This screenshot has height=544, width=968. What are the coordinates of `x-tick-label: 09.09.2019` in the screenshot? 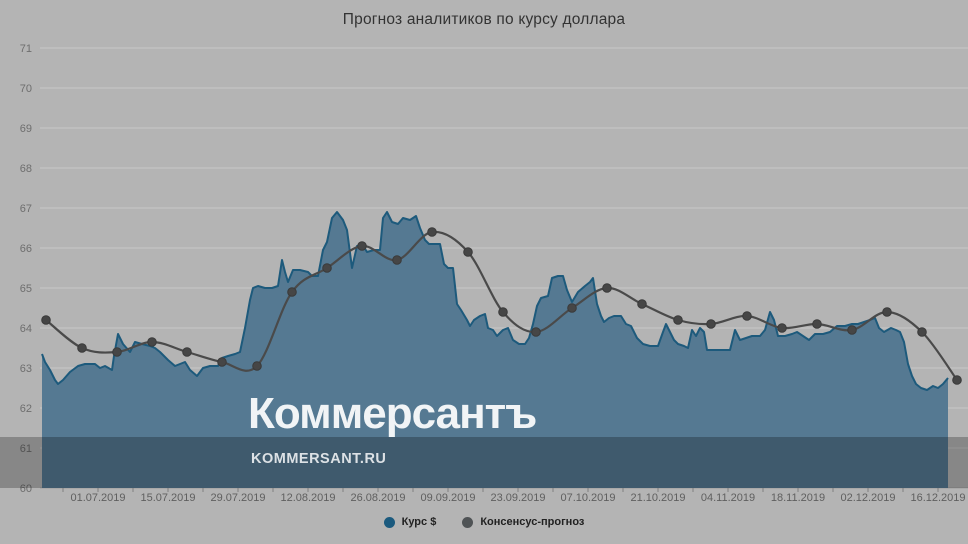 It's located at (447, 498).